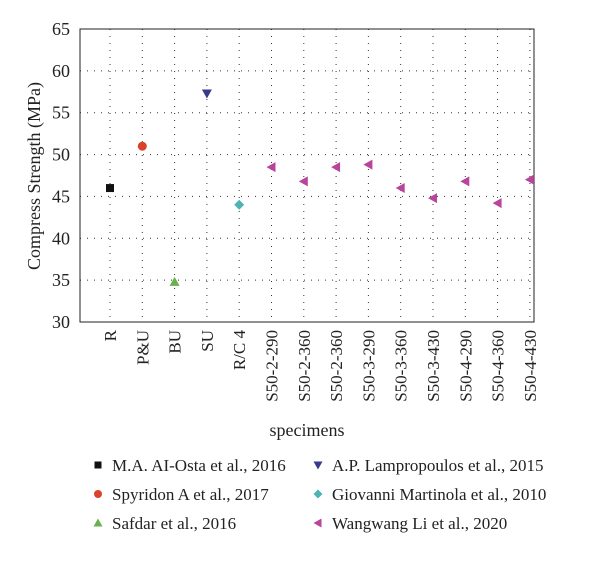 The image size is (600, 566). Describe the element at coordinates (61, 29) in the screenshot. I see `y-tick-label: 65` at that location.